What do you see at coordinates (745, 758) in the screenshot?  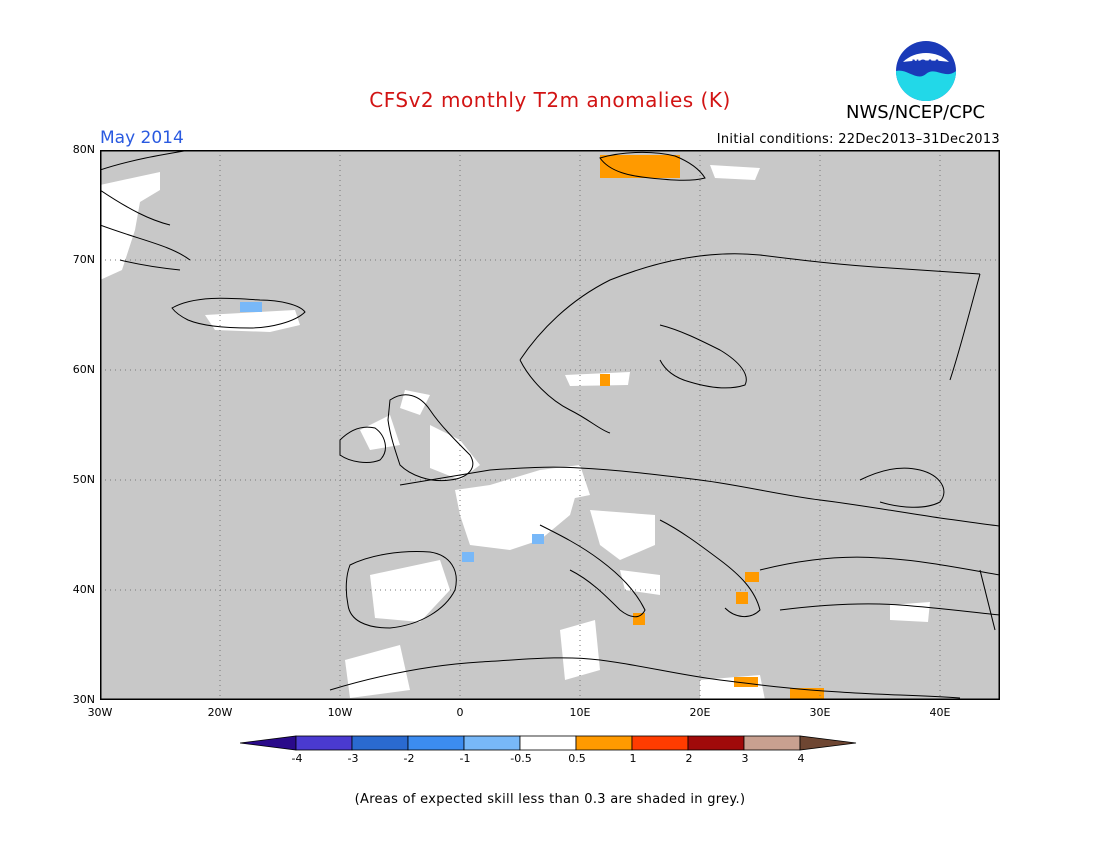 I see `colorbar-label: 3` at bounding box center [745, 758].